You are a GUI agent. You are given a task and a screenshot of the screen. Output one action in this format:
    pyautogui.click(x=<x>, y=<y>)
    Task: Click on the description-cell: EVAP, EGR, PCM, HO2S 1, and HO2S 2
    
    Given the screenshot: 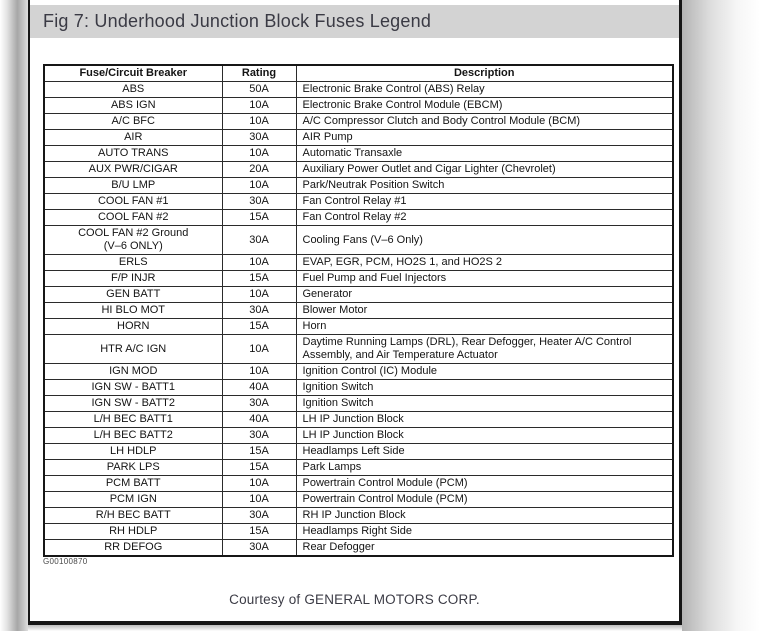 What is the action you would take?
    pyautogui.click(x=484, y=262)
    